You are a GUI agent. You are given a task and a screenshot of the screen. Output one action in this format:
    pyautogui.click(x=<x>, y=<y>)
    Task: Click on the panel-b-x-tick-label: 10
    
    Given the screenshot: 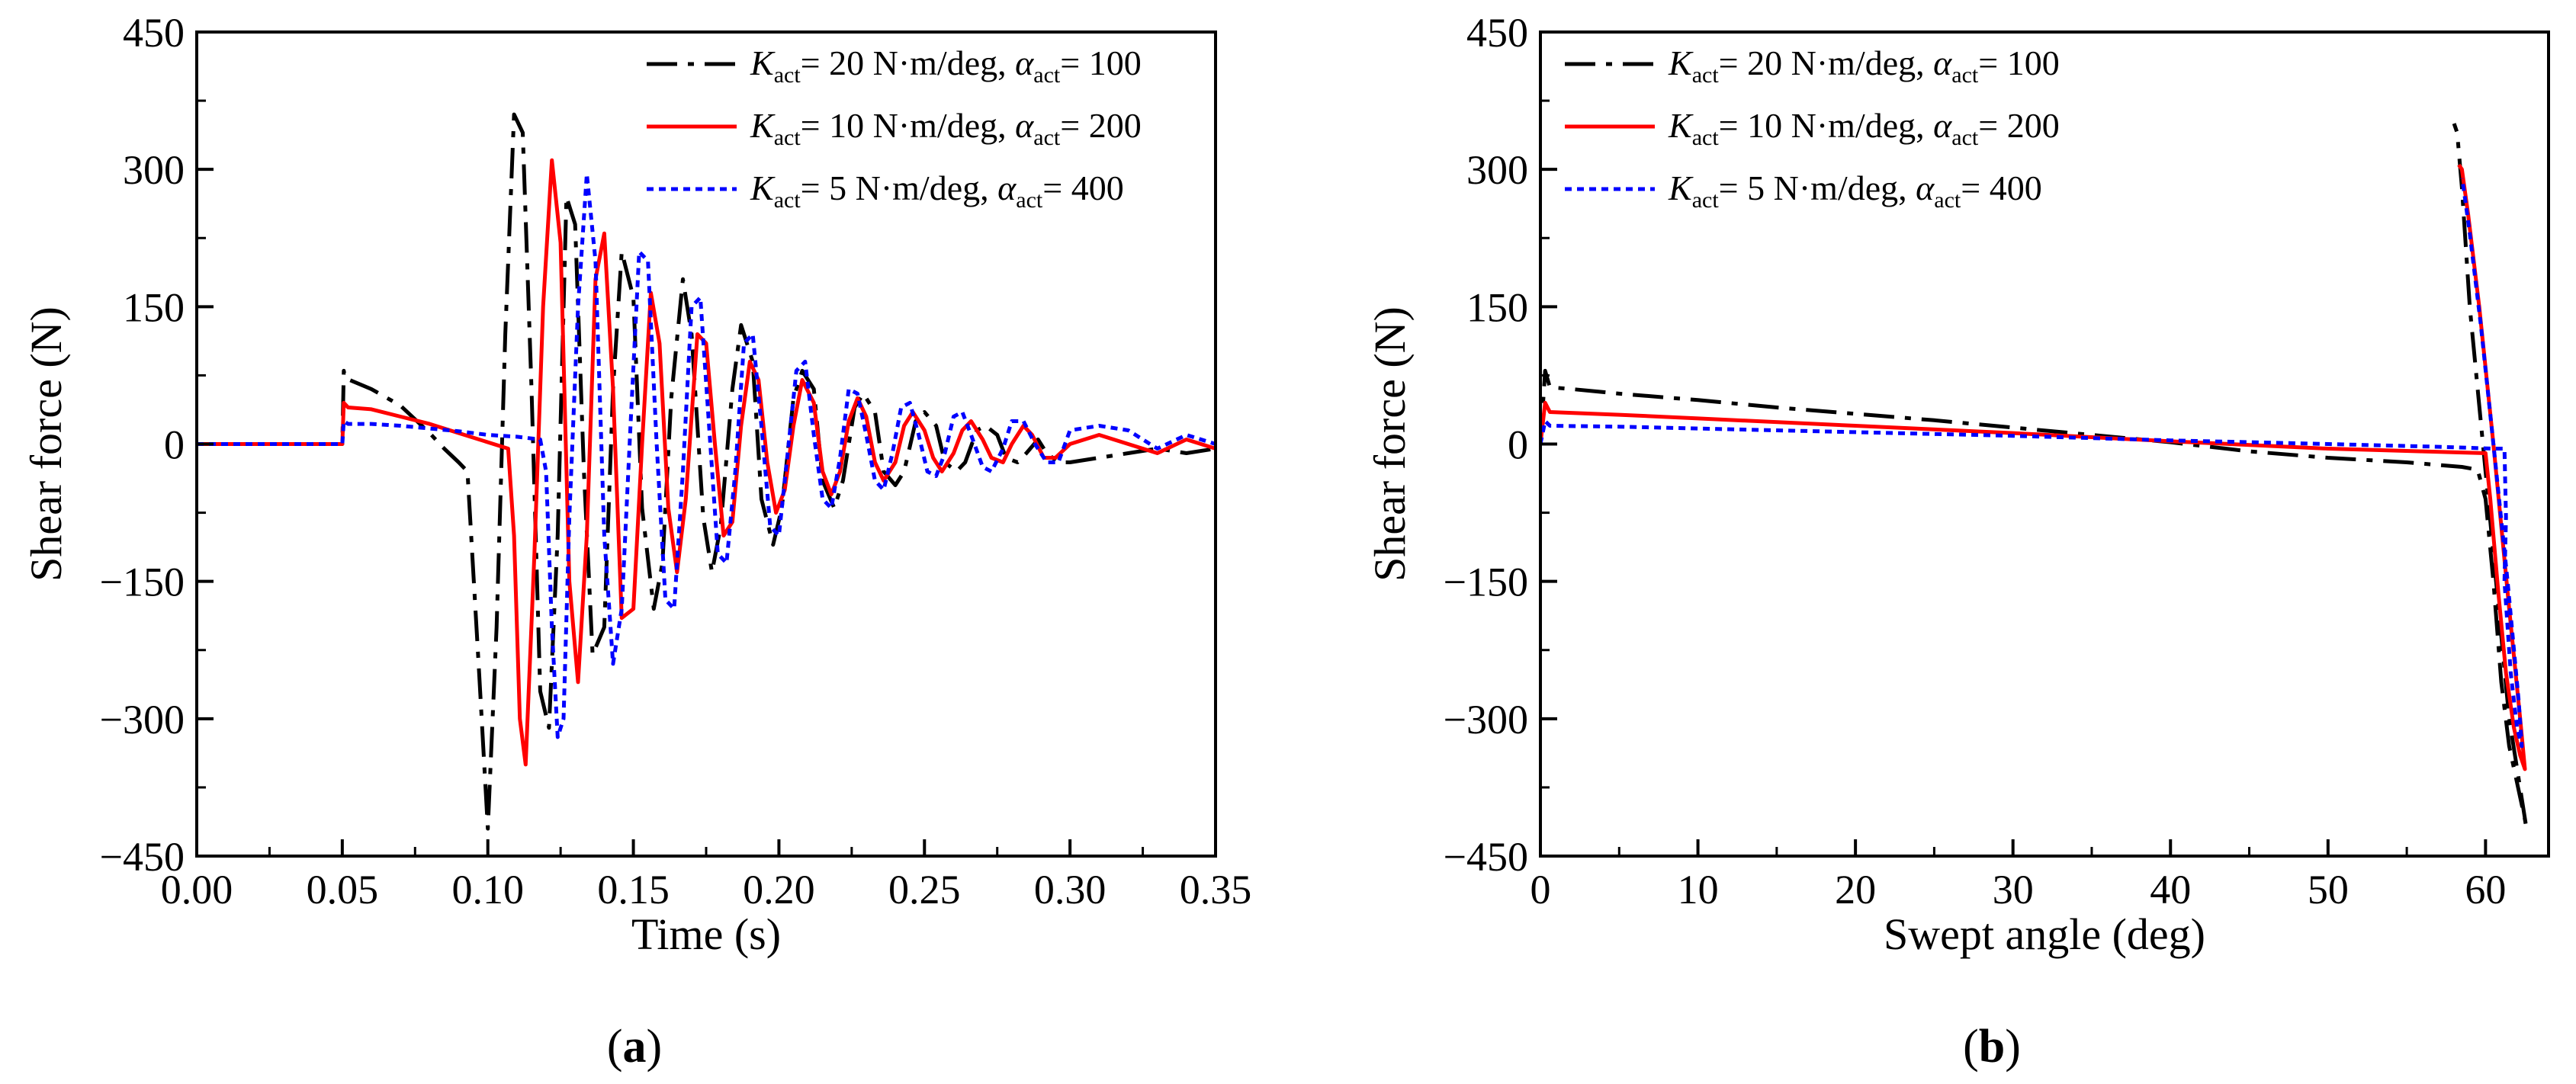 What is the action you would take?
    pyautogui.click(x=1698, y=890)
    